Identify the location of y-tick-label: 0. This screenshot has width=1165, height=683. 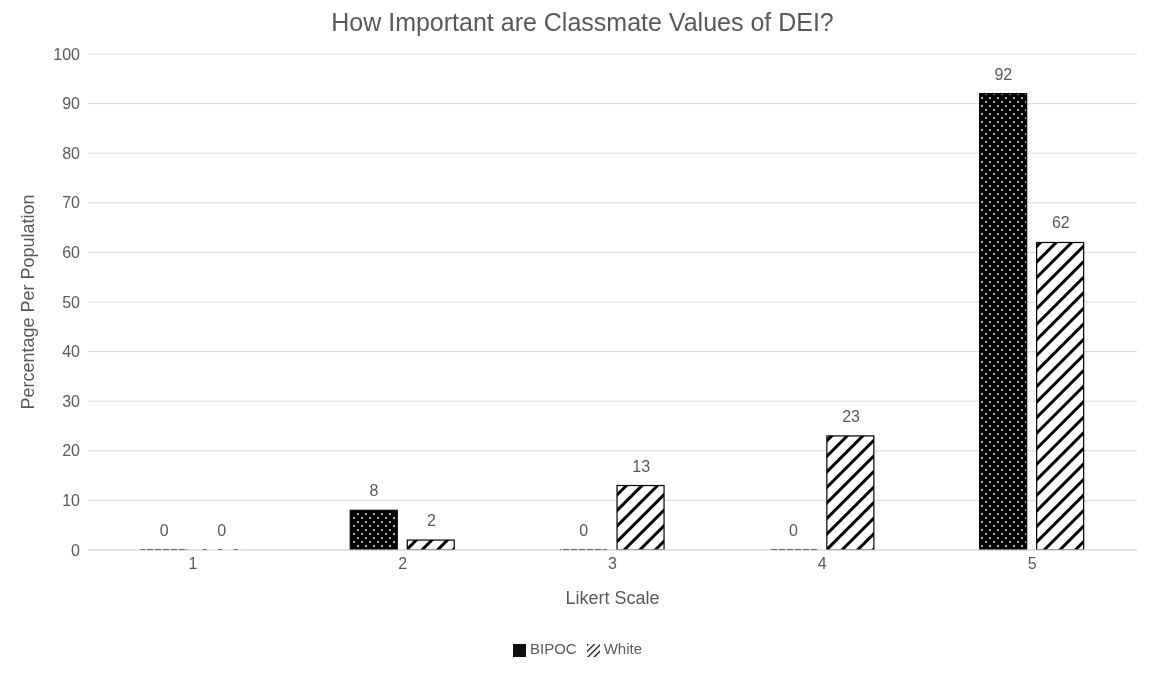
(76, 550).